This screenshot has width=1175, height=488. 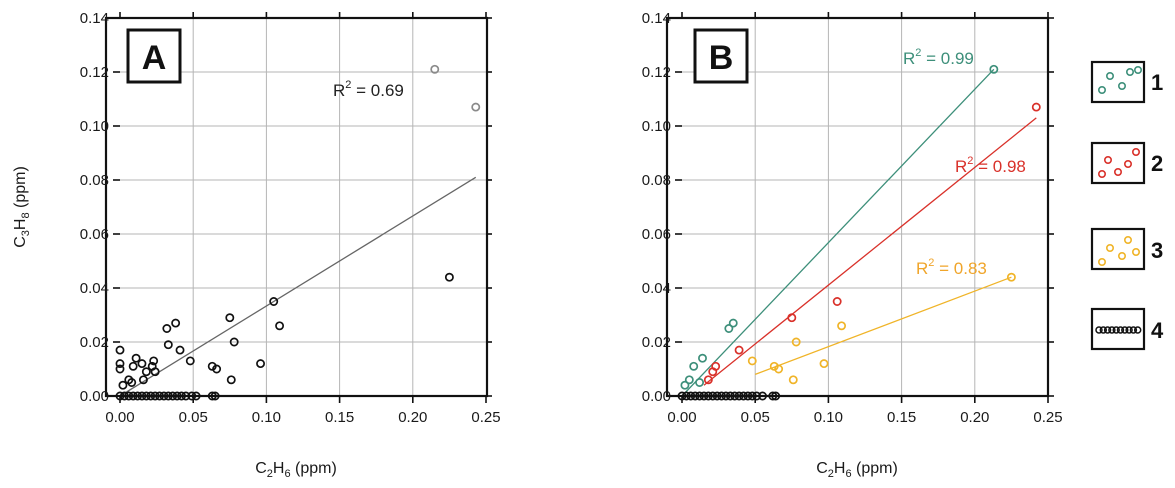 I want to click on panel-a-xtick-label: 0.25, so click(x=485, y=417).